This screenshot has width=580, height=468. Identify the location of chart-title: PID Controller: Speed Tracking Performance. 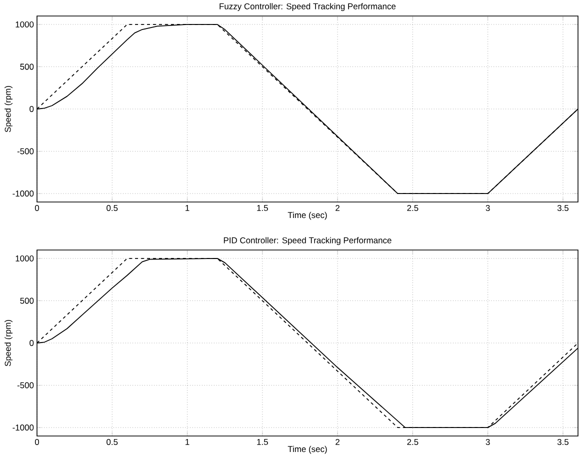
(308, 241).